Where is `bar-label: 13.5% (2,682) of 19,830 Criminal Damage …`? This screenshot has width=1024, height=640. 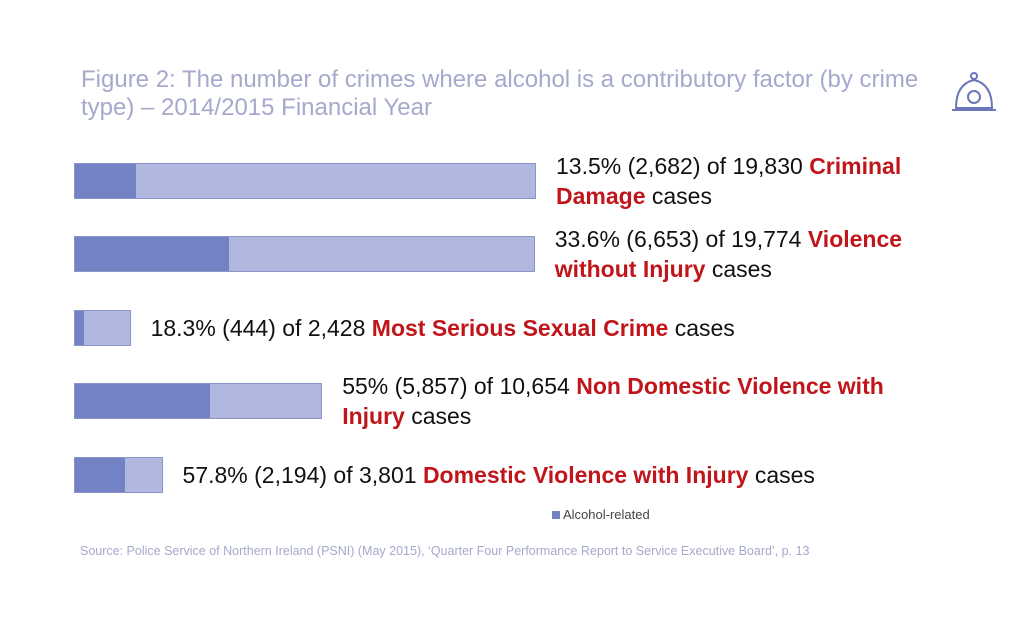
bar-label: 13.5% (2,682) of 19,830 Criminal Damage … is located at coordinates (753, 181).